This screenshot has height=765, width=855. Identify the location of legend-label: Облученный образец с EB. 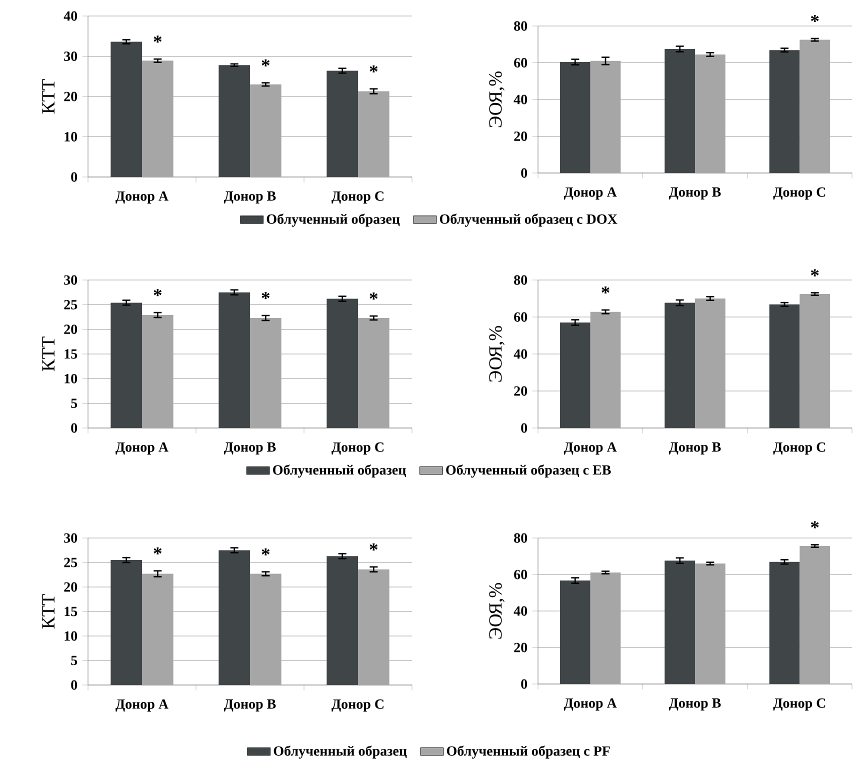
(528, 471).